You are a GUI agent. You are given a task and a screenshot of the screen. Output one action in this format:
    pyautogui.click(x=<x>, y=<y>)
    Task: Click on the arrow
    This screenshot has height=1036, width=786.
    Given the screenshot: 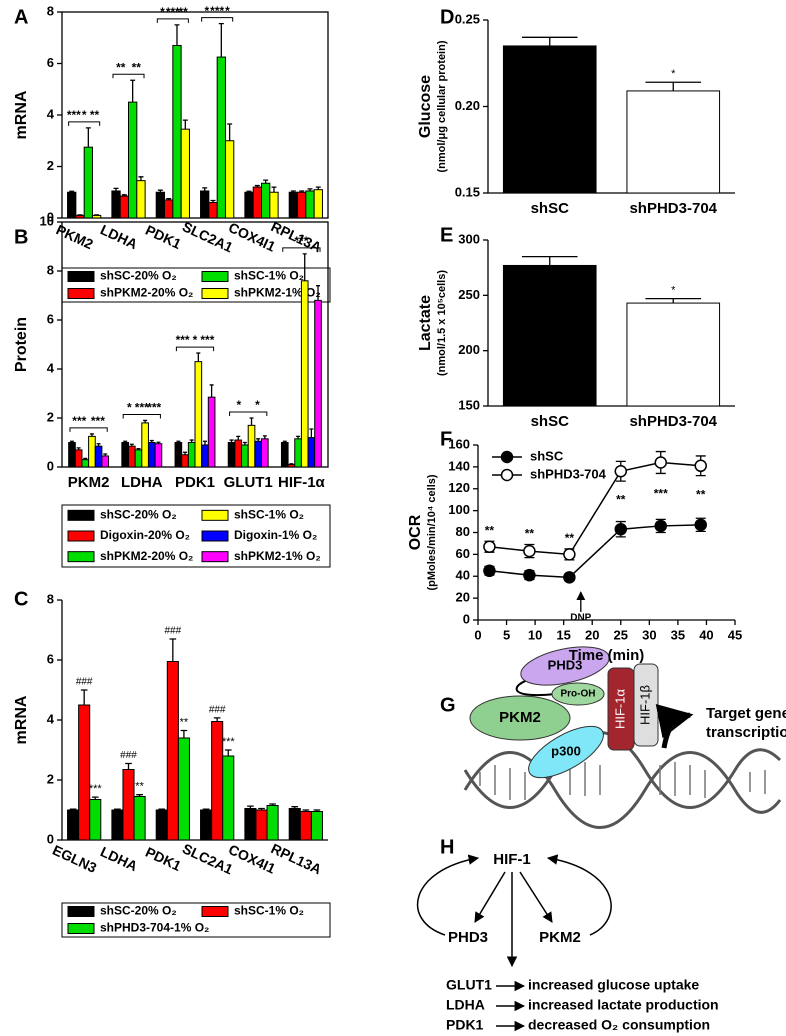 What is the action you would take?
    pyautogui.click(x=536, y=897)
    